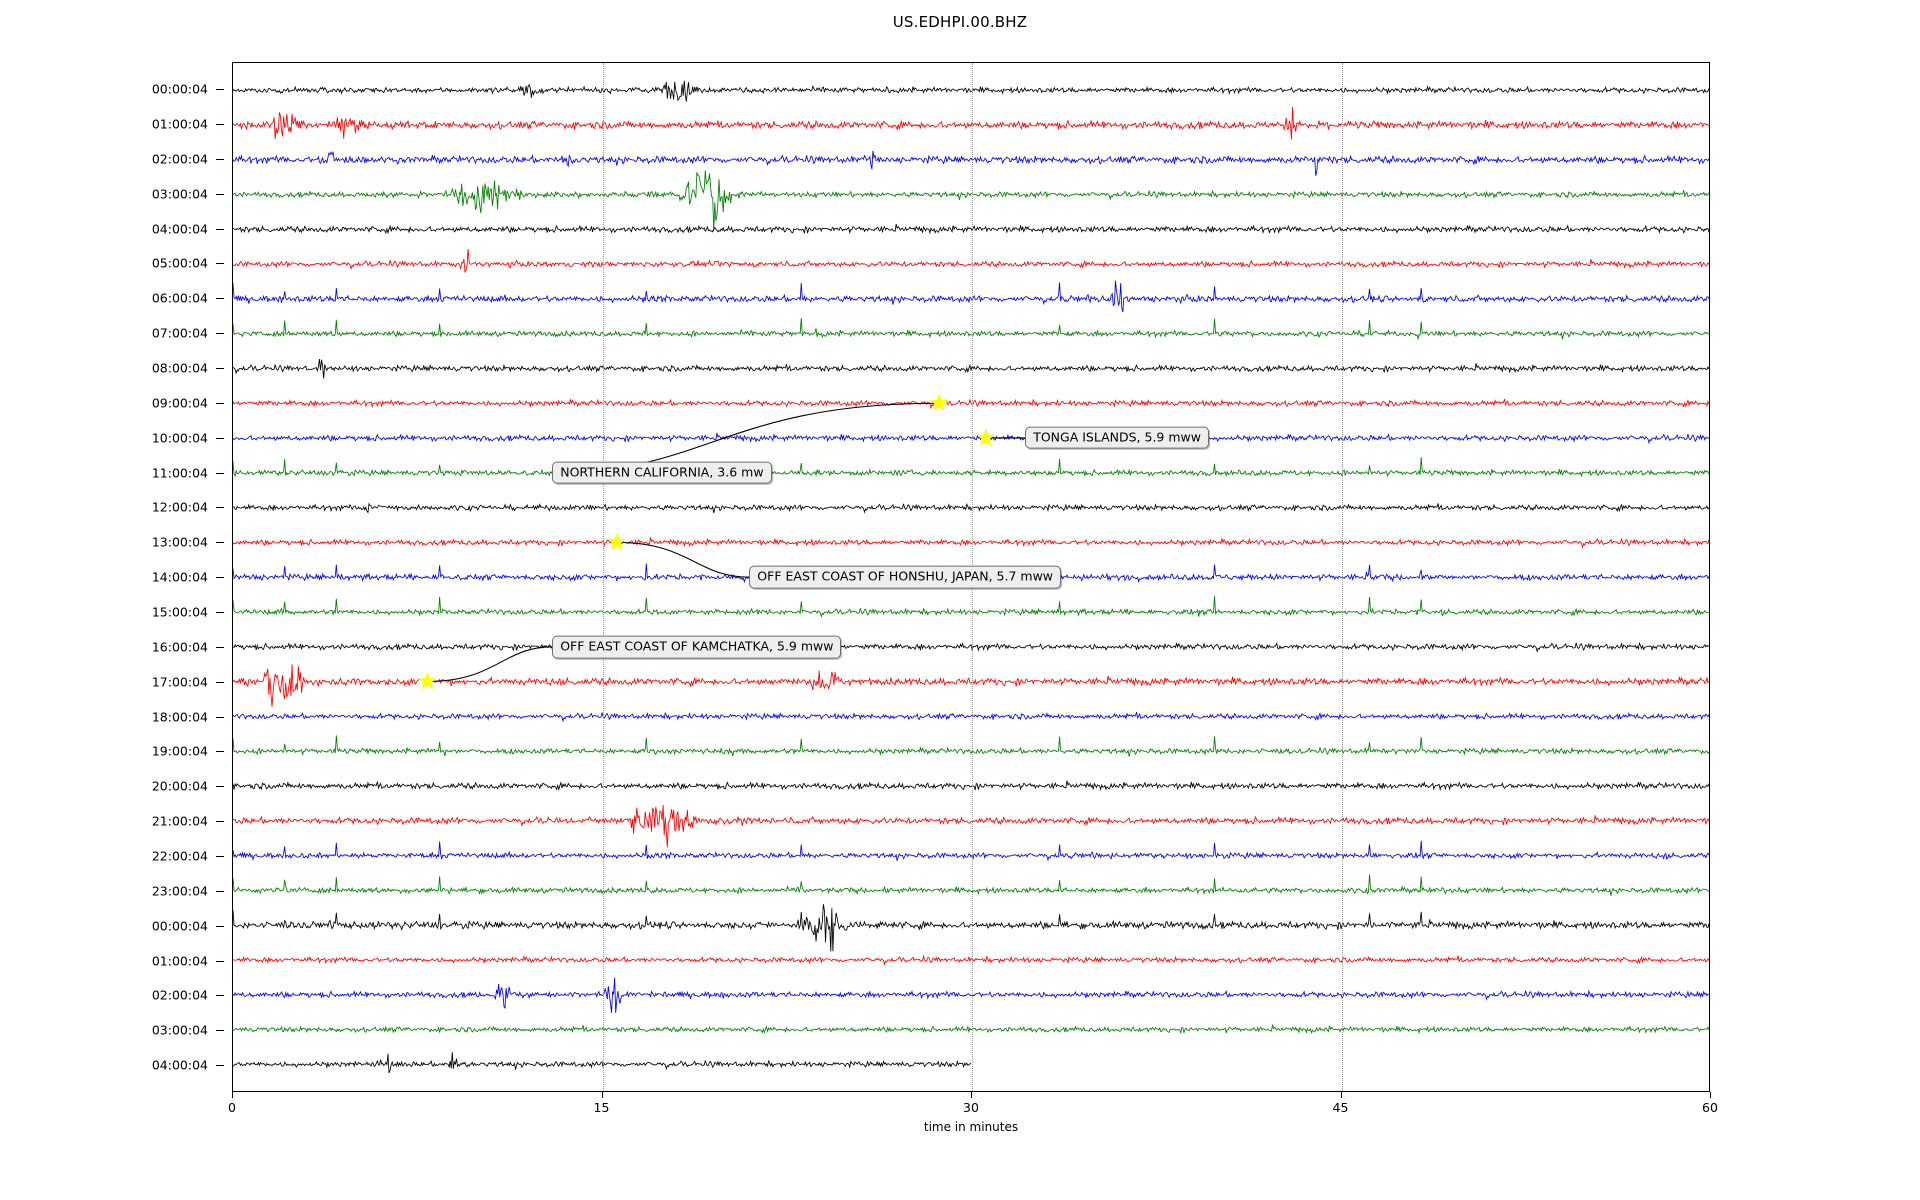 This screenshot has width=1920, height=1200. Describe the element at coordinates (489, 664) in the screenshot. I see `leader-line-kamchatka` at that location.